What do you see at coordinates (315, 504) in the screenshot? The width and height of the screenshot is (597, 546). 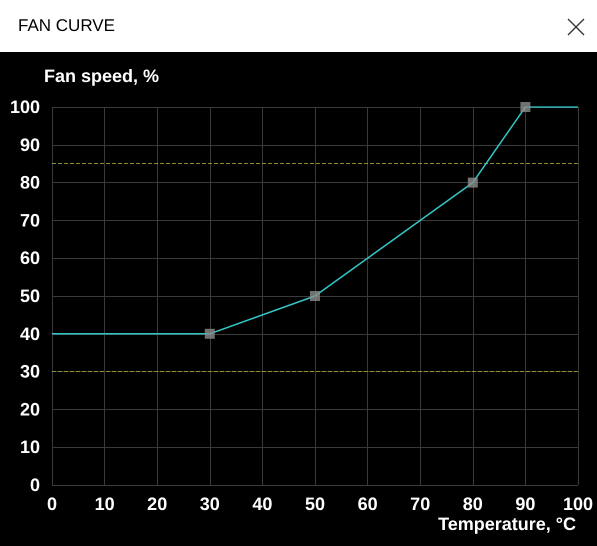 I see `x-tick-label: 50` at bounding box center [315, 504].